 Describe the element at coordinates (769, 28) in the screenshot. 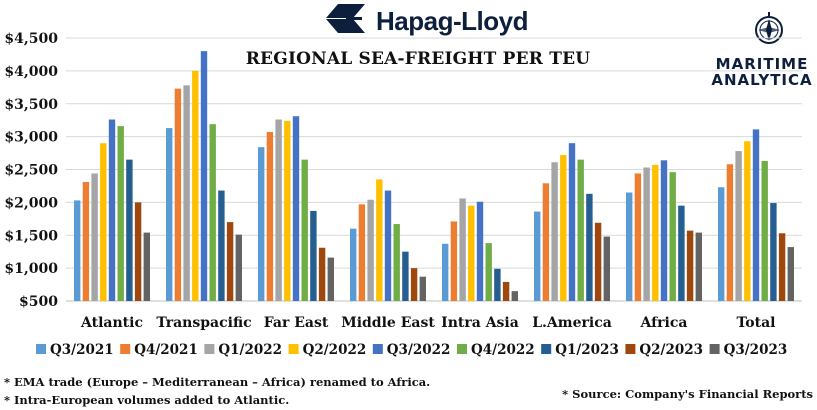

I see `compass-icon` at that location.